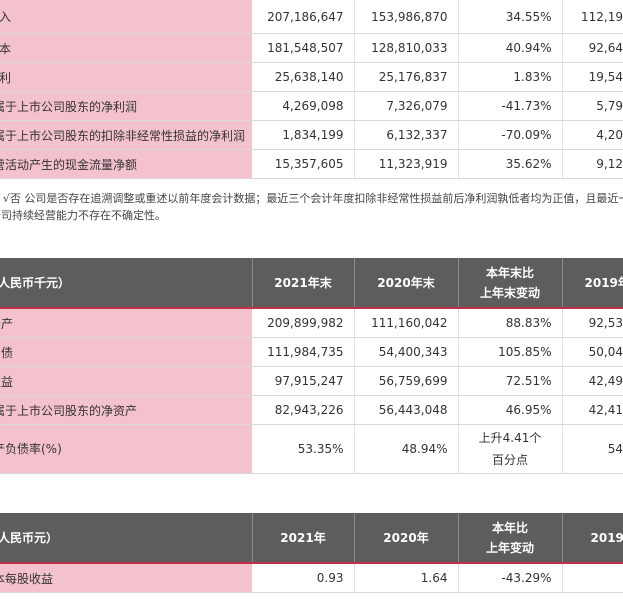 The height and width of the screenshot is (599, 623). I want to click on row-label: 归属于上市公司股东的净资产, so click(126, 410).